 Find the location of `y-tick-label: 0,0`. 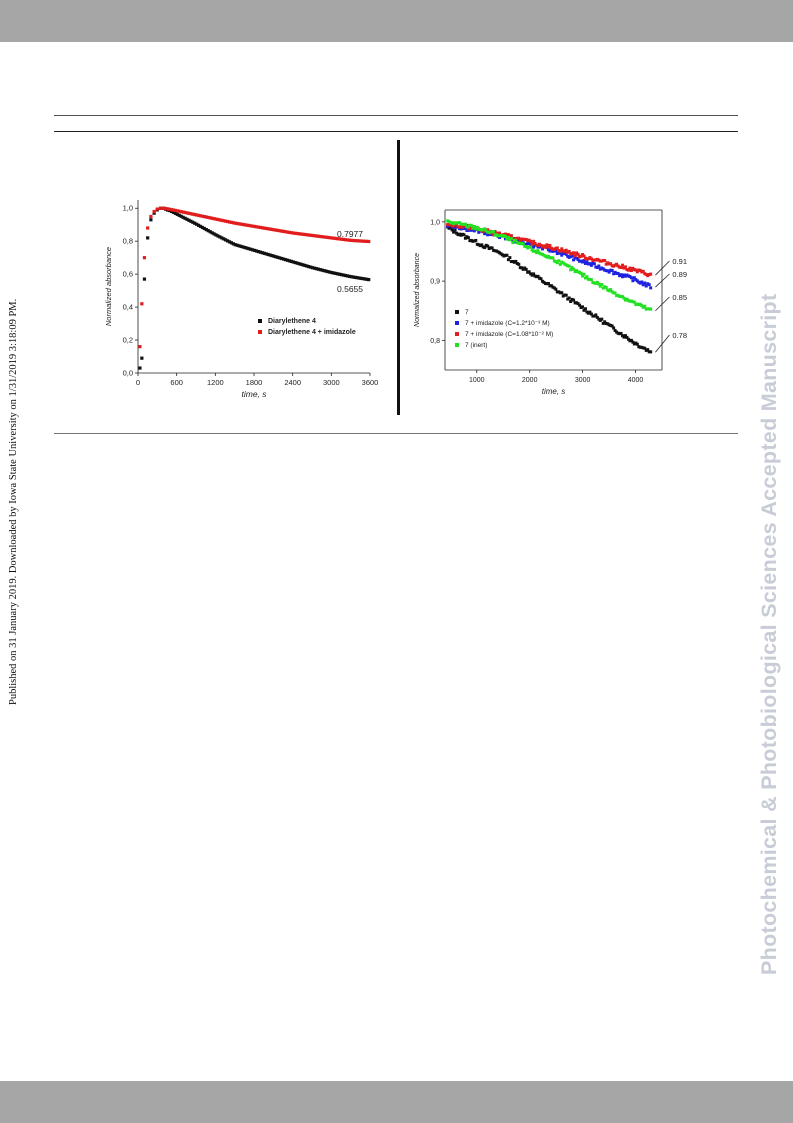

y-tick-label: 0,0 is located at coordinates (128, 373).